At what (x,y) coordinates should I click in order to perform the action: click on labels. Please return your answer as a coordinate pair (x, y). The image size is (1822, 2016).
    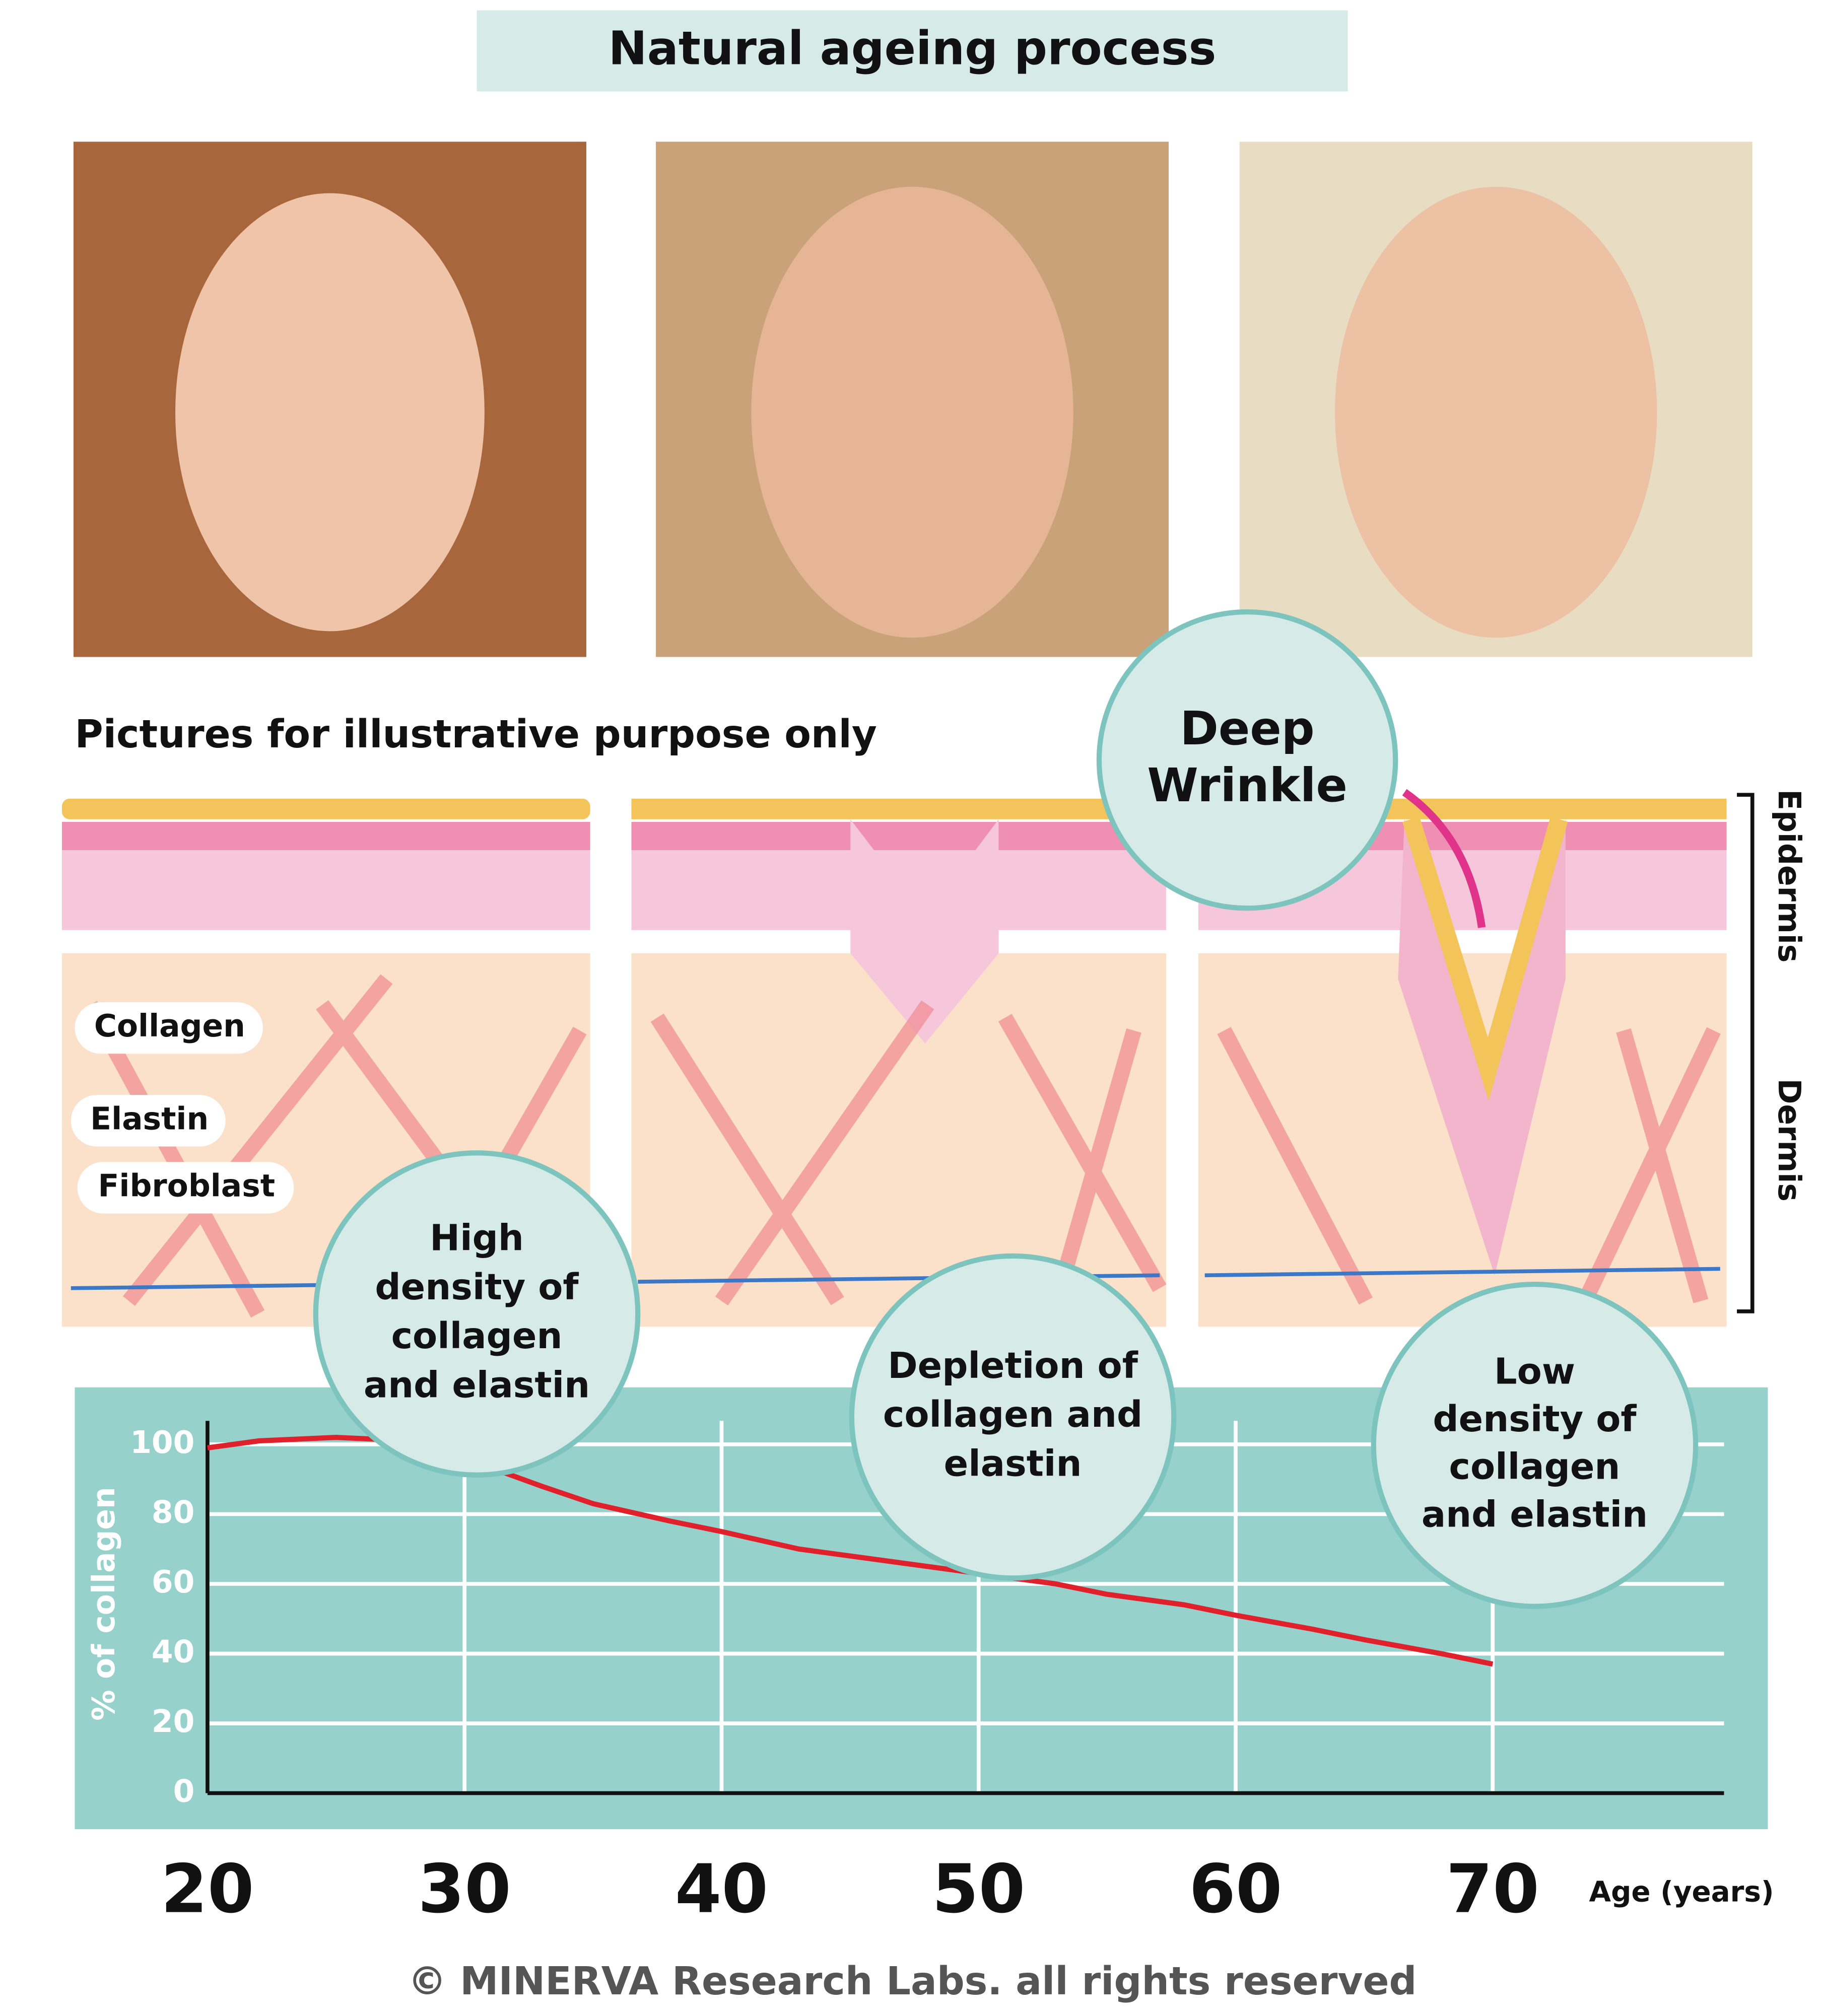
    Looking at the image, I should click on (182, 1108).